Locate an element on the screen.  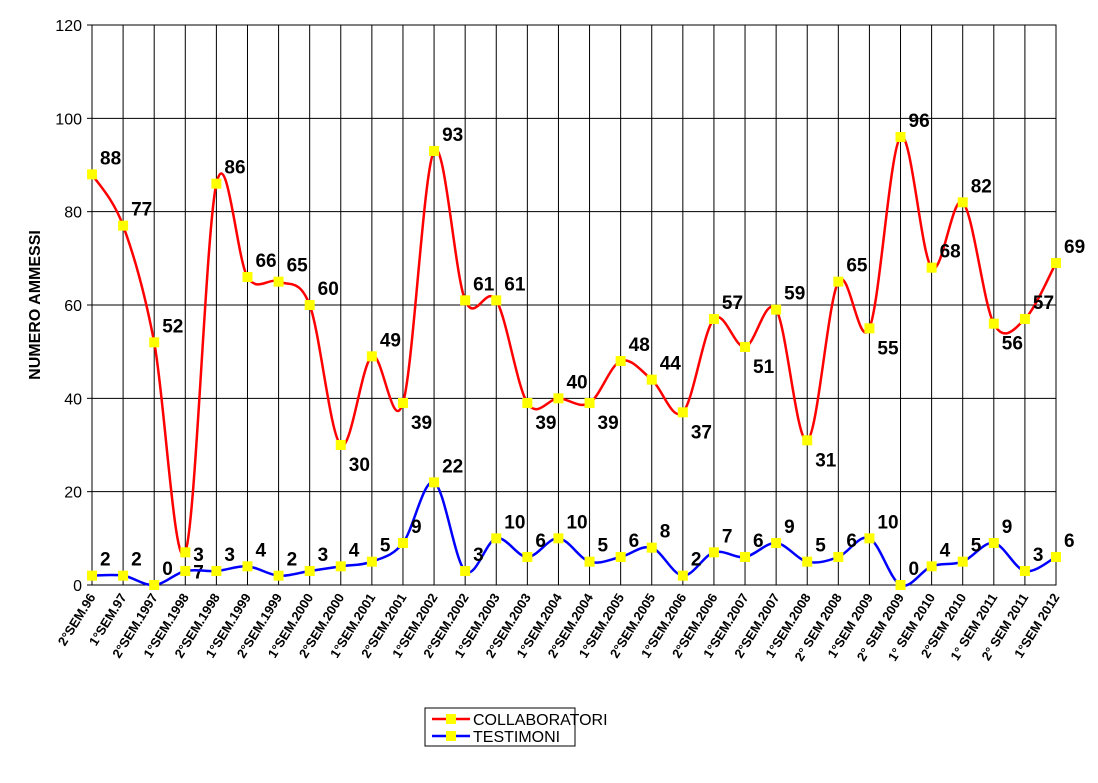
data-label: 96 is located at coordinates (919, 121).